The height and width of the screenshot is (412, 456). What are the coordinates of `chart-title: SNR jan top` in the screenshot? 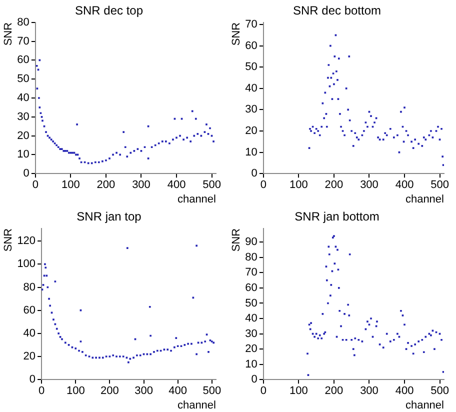 It's located at (109, 217).